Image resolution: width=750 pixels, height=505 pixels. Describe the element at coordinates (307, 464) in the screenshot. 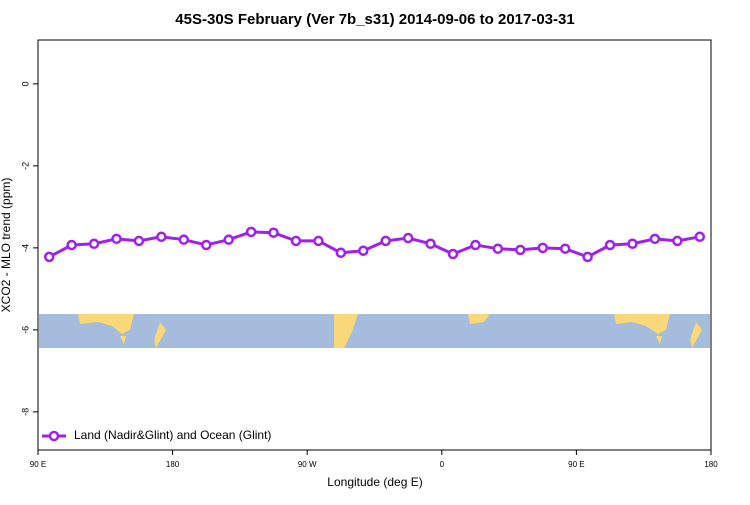

I see `x-tick-label: 90 W` at that location.